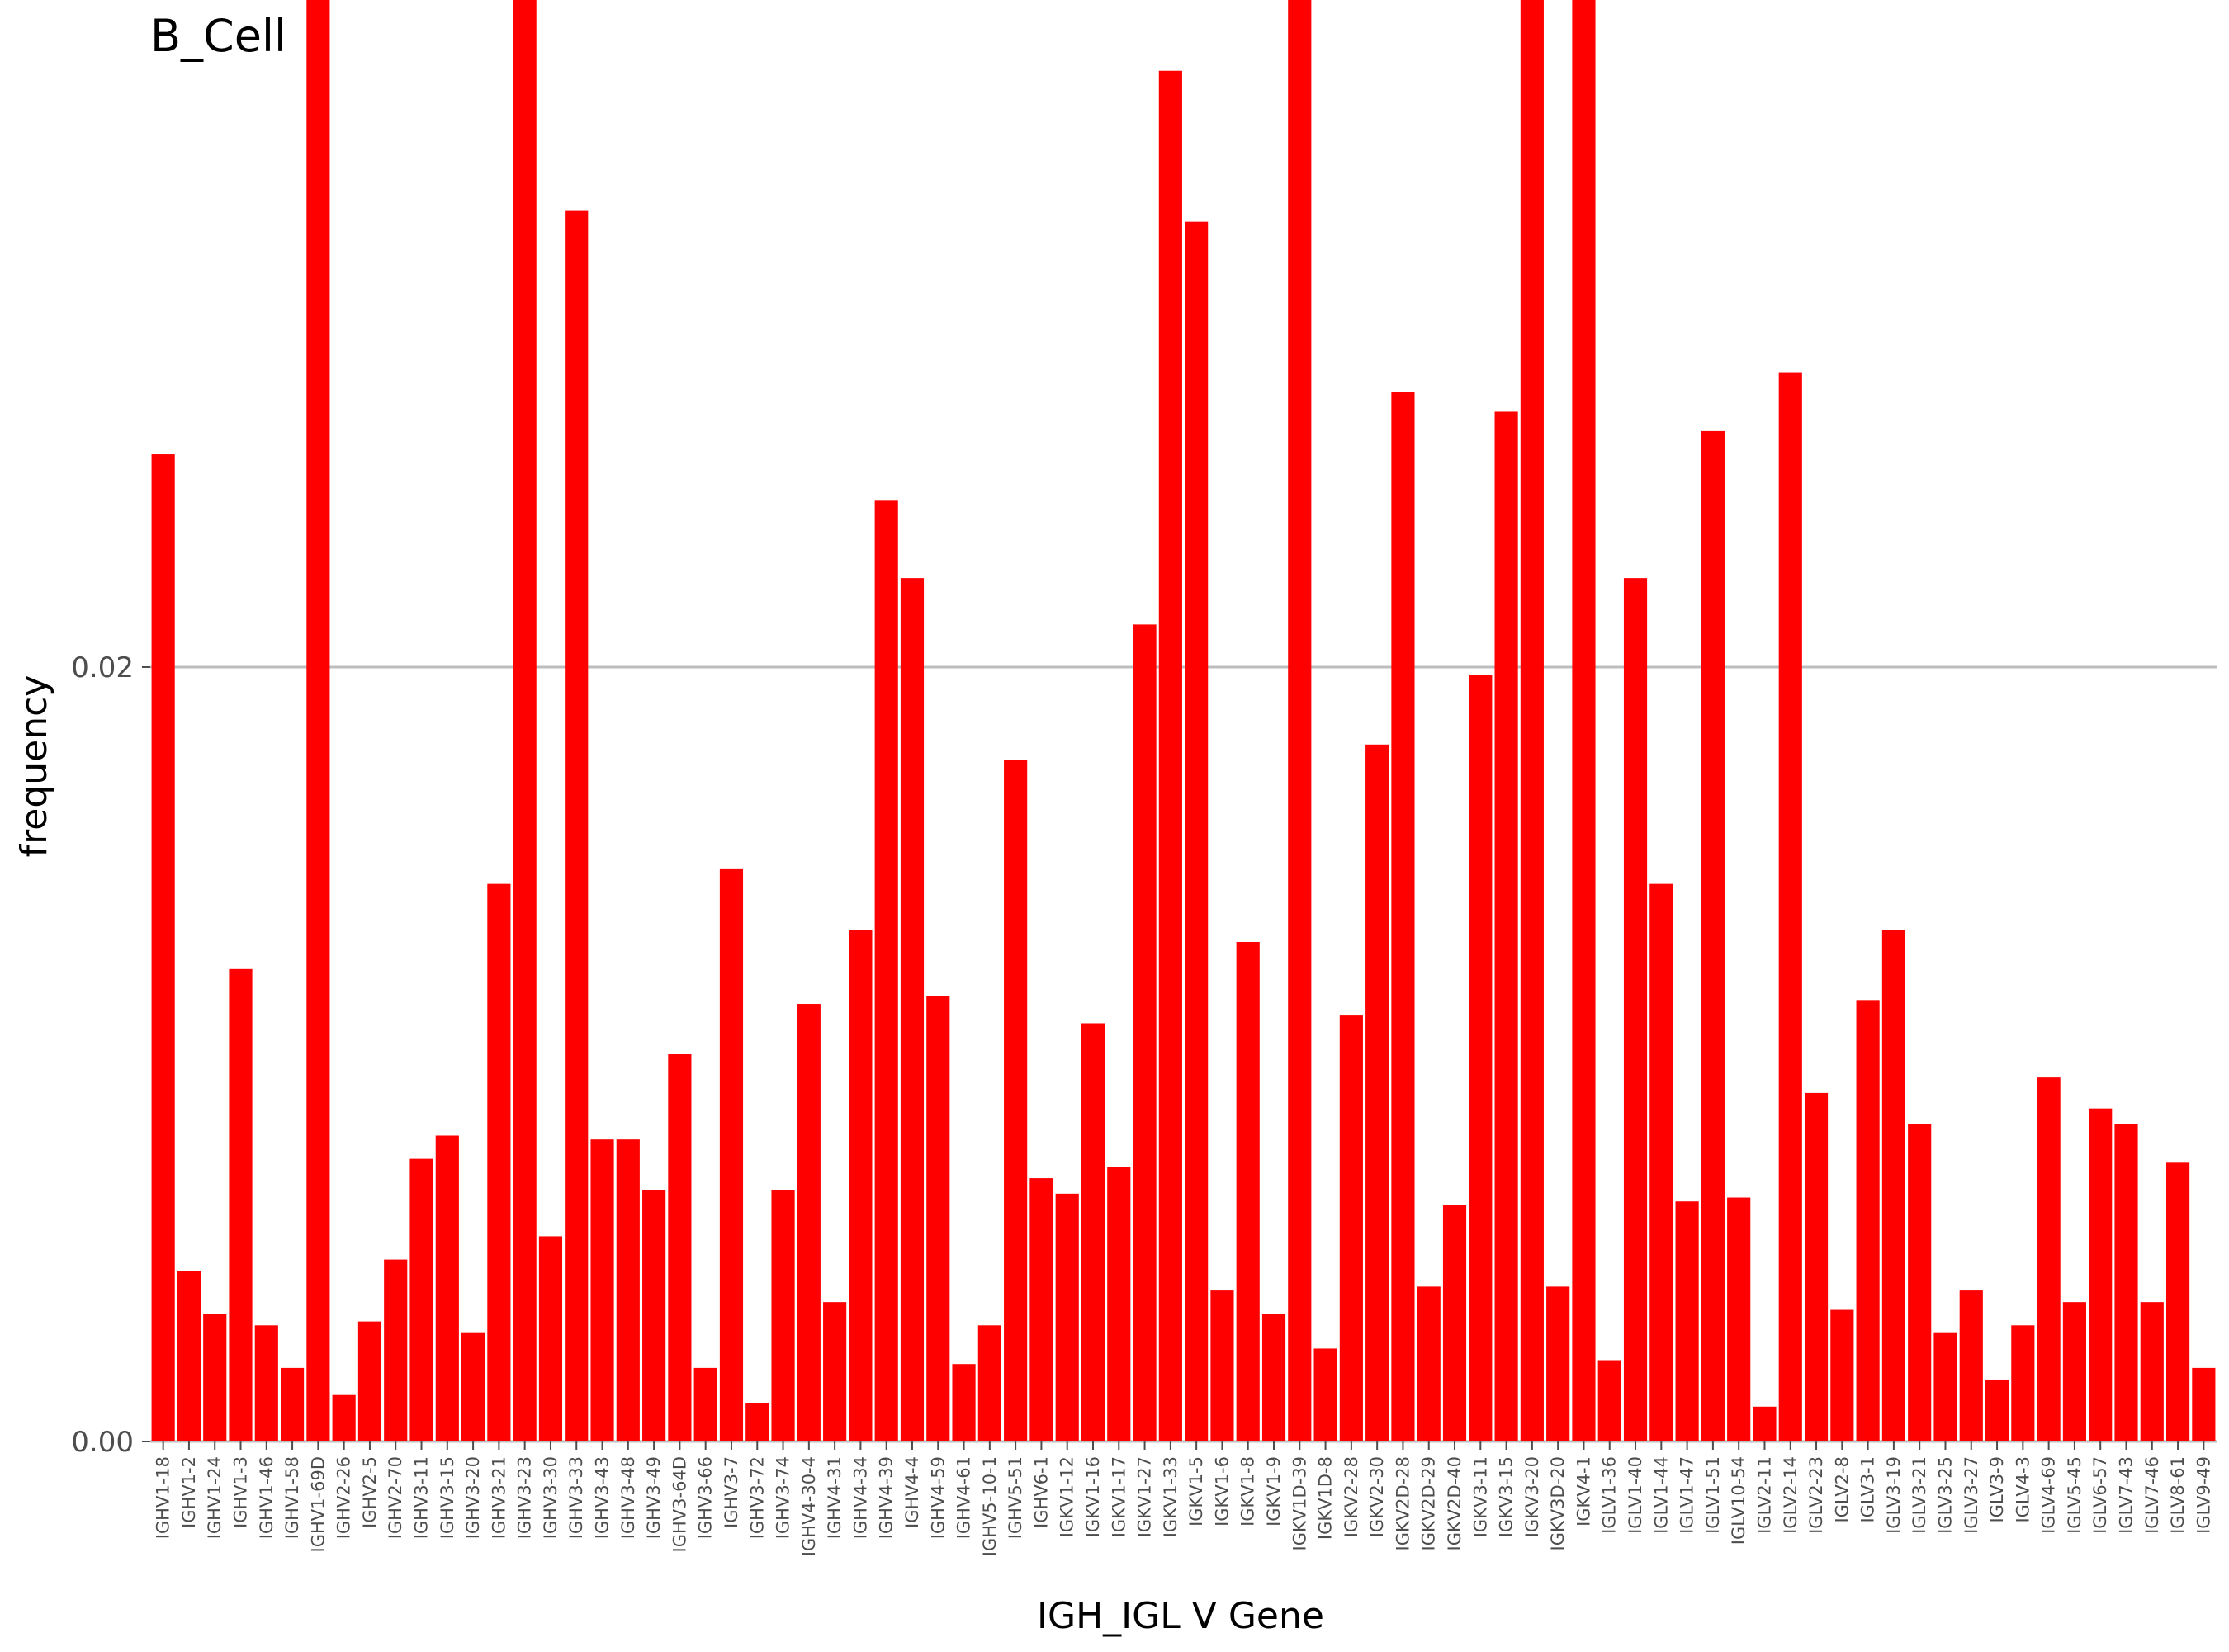  What do you see at coordinates (2023, 1489) in the screenshot?
I see `x-tick-label: IGLV4-3` at bounding box center [2023, 1489].